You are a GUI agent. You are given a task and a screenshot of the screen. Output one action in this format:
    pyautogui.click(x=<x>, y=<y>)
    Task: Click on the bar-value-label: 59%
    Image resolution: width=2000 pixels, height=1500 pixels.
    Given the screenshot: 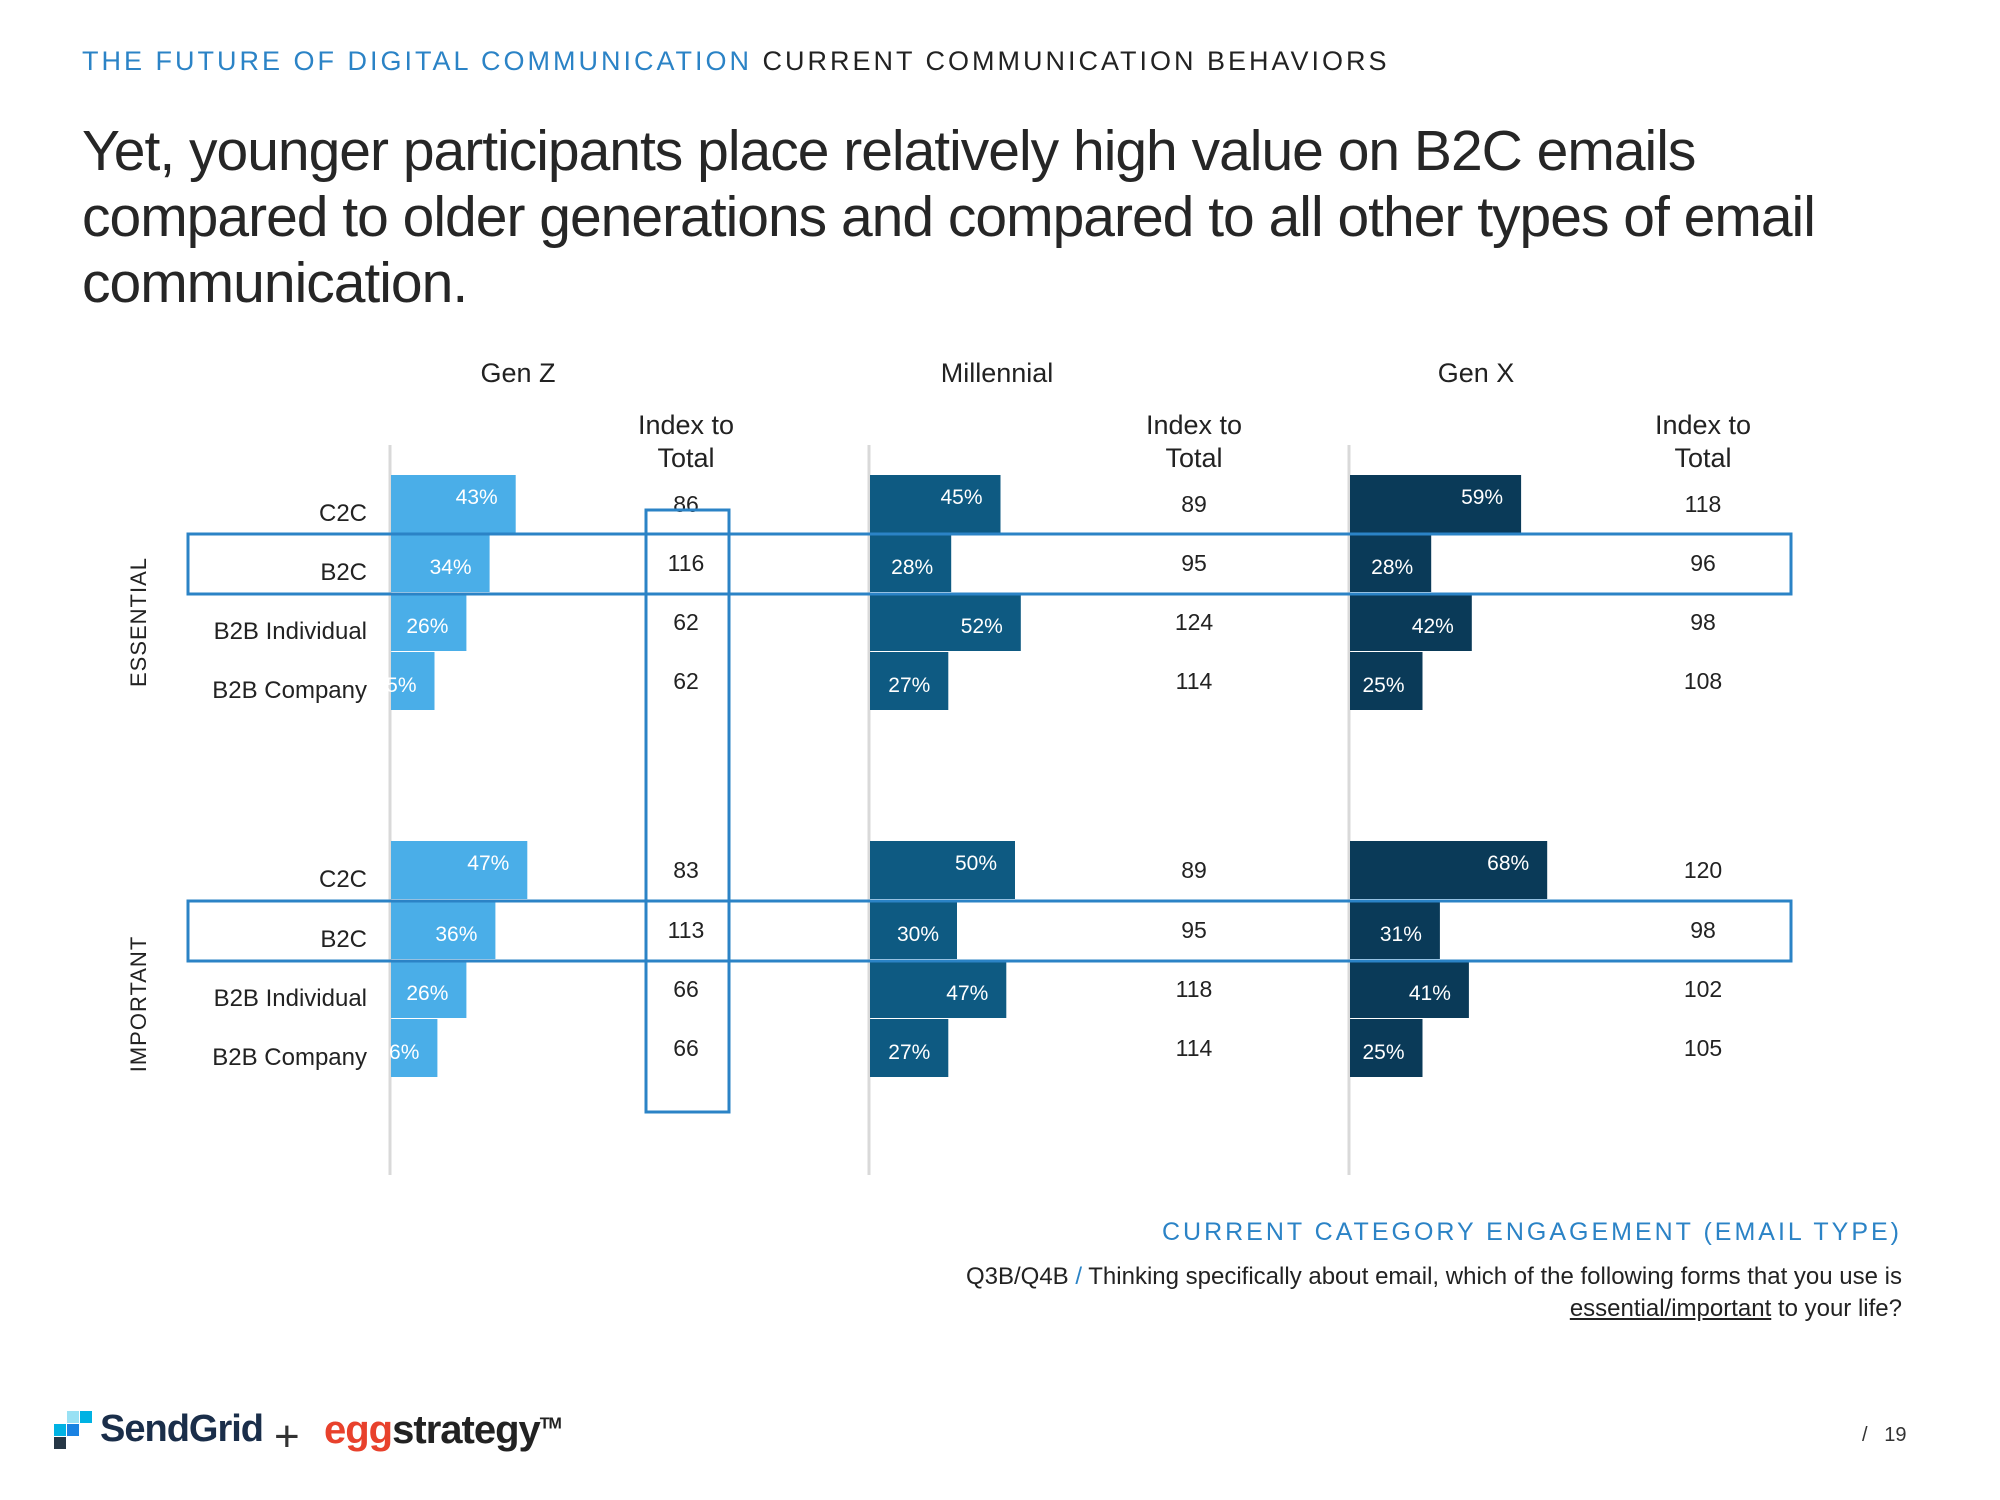 What is the action you would take?
    pyautogui.click(x=1482, y=497)
    